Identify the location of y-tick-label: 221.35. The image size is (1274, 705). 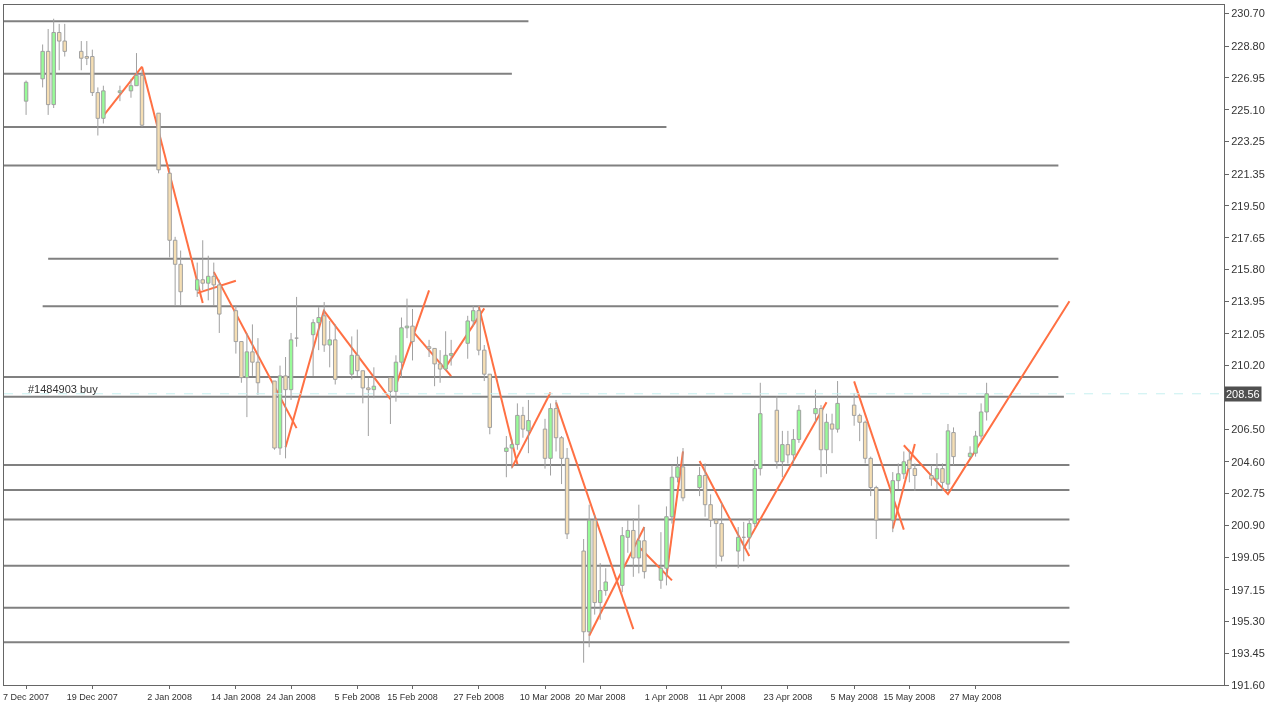
(1248, 173).